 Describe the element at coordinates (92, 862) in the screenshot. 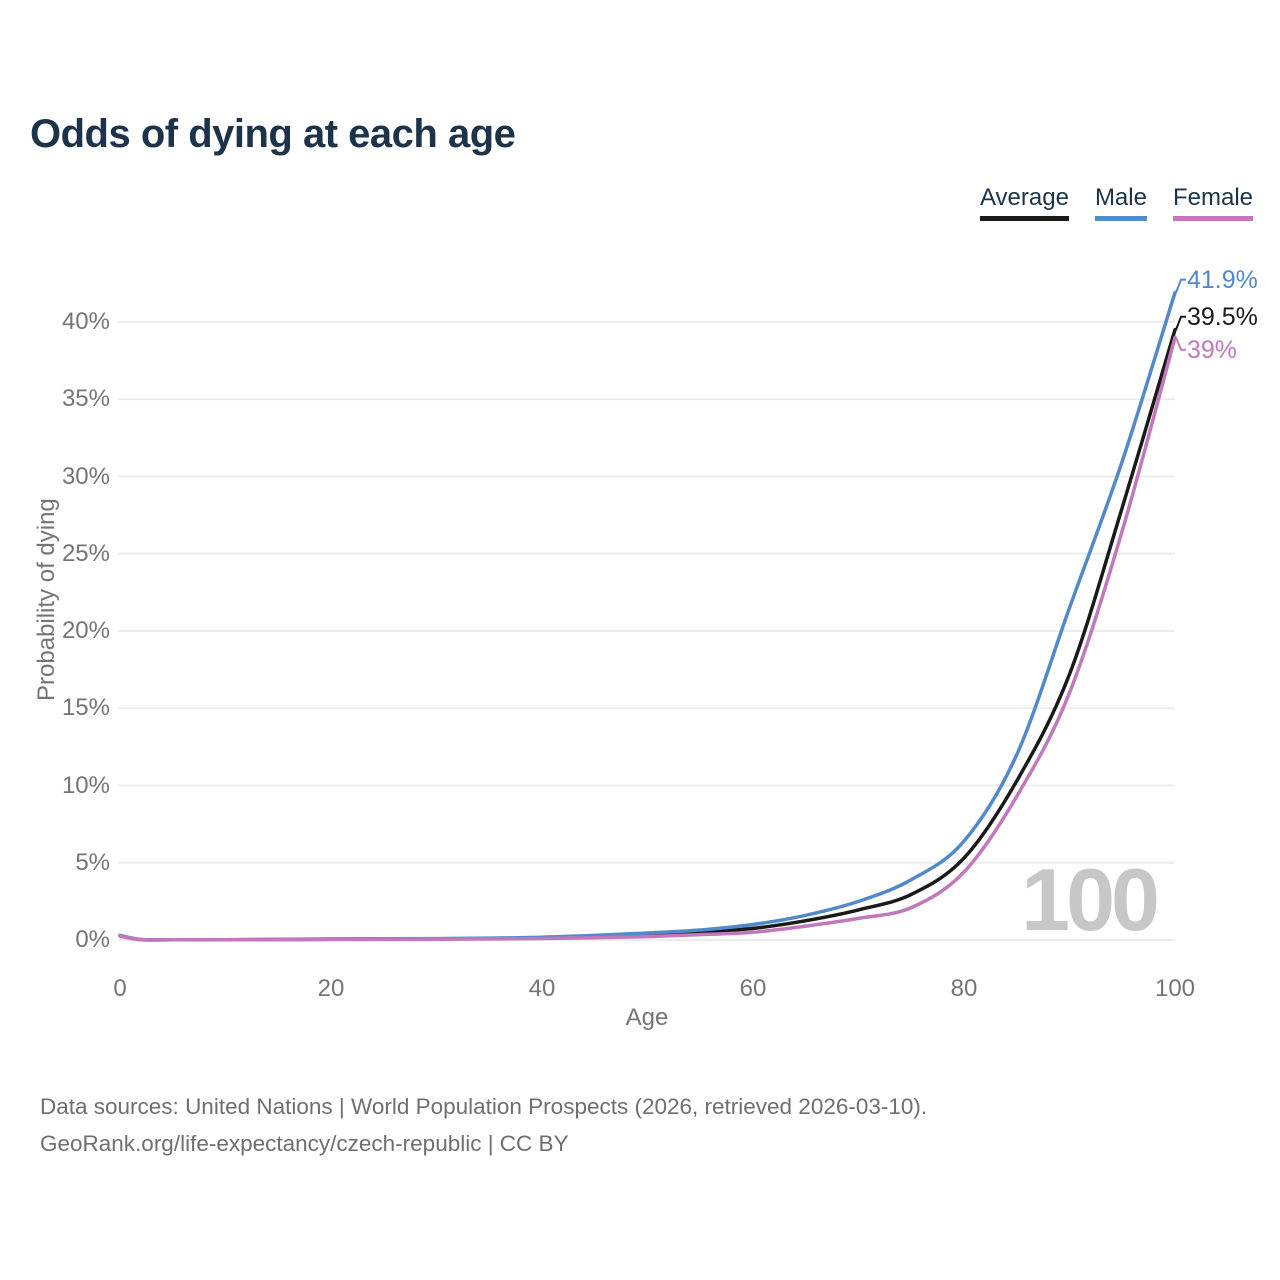

I see `y-tick-label: 5%` at that location.